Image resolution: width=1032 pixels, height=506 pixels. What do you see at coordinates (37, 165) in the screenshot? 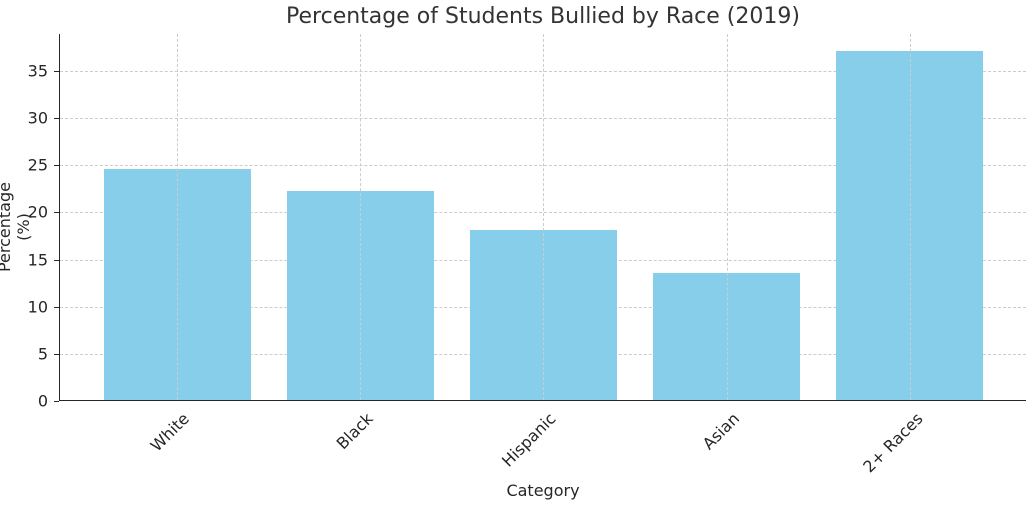
I see `y-tick-label: 25` at bounding box center [37, 165].